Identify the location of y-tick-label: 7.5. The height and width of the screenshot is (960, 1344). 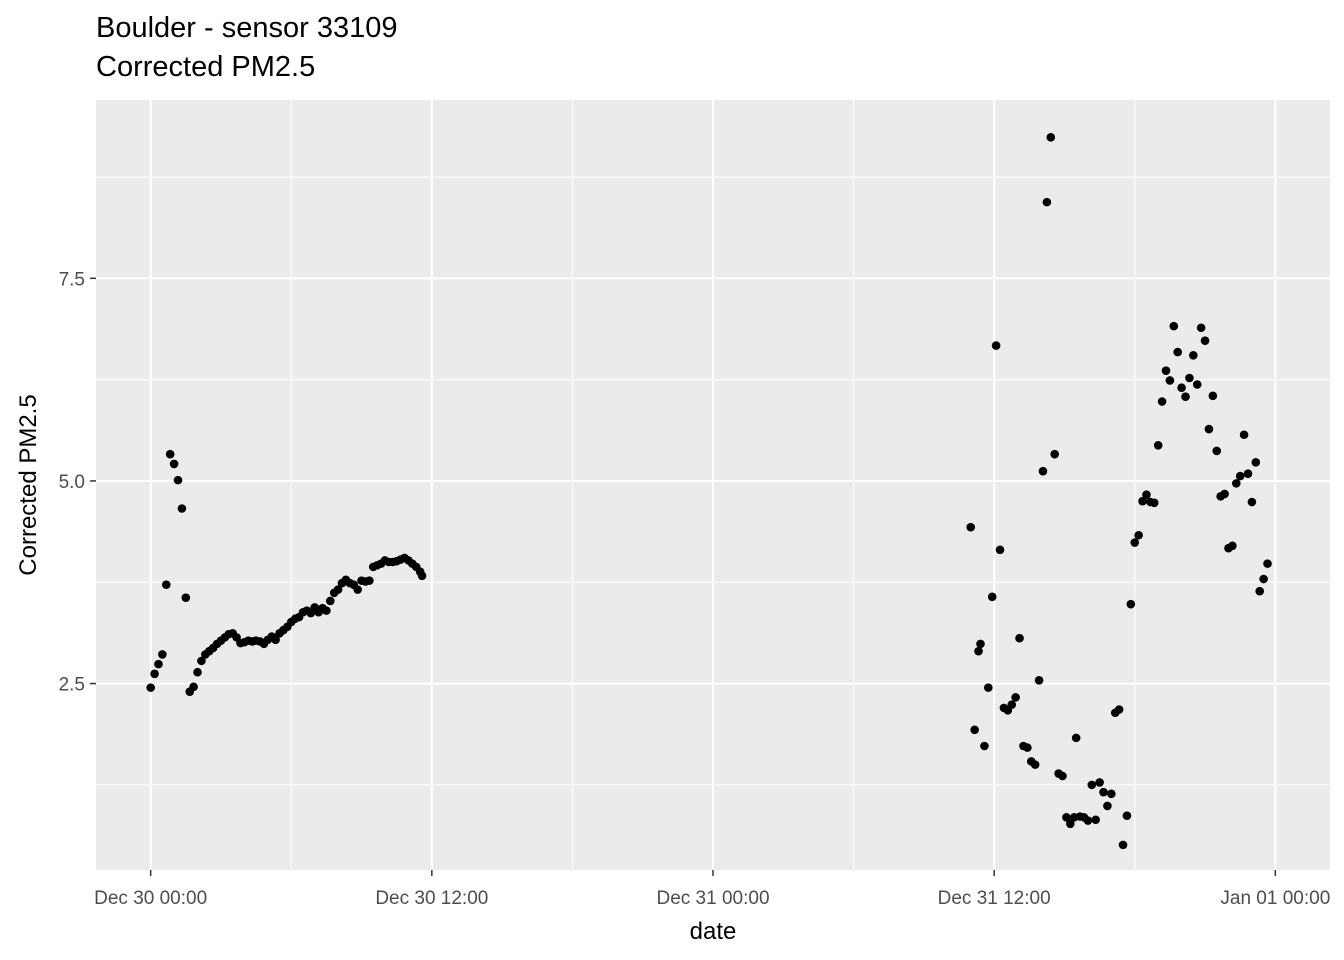
(72, 279).